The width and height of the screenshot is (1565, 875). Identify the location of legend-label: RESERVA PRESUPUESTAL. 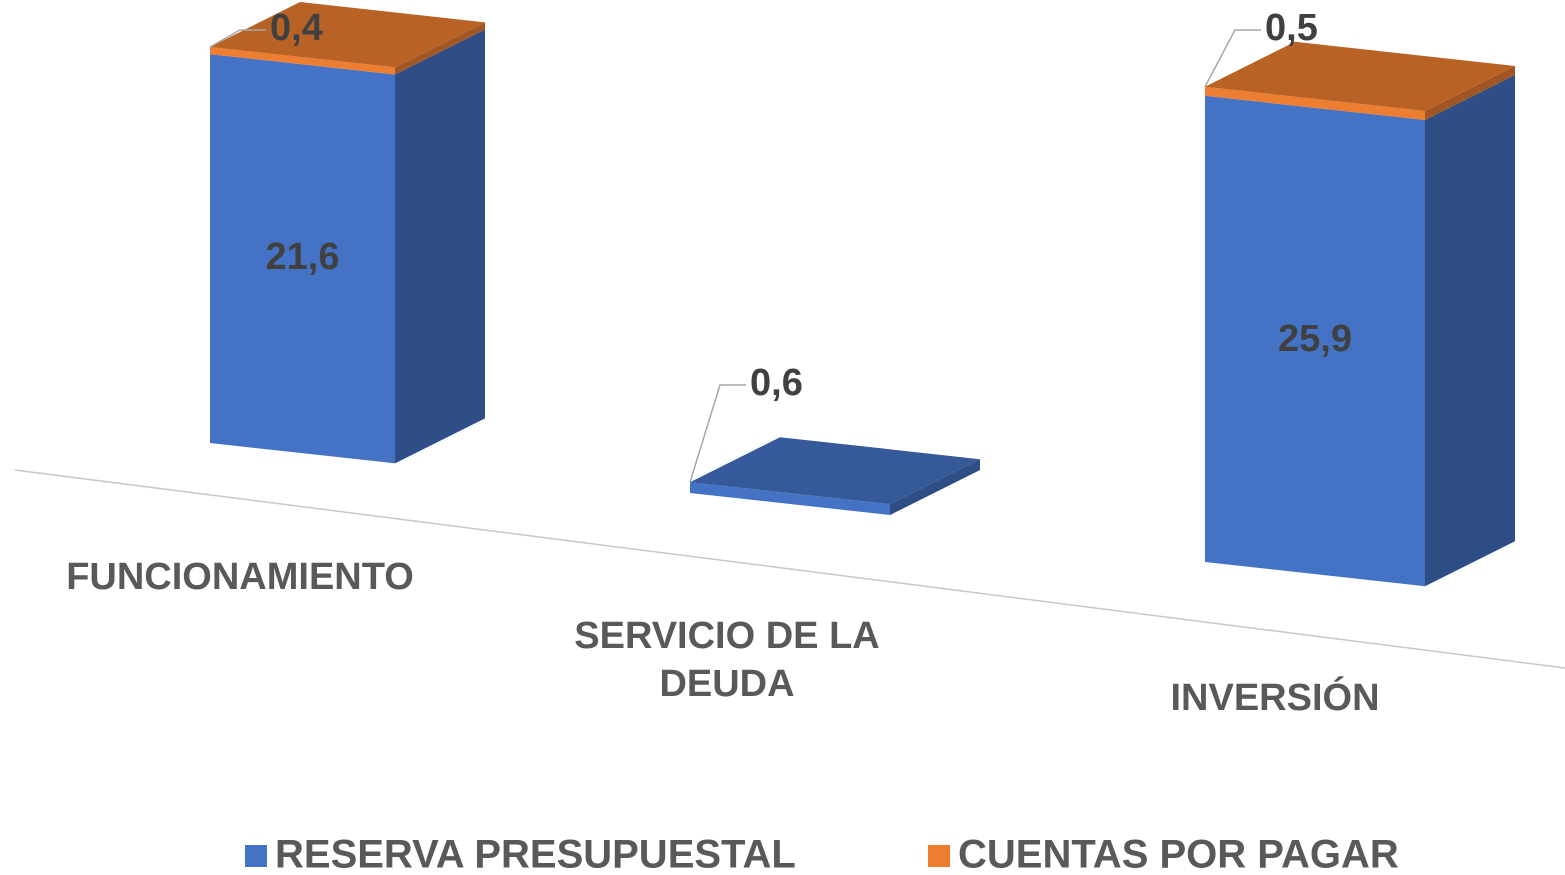
(535, 854).